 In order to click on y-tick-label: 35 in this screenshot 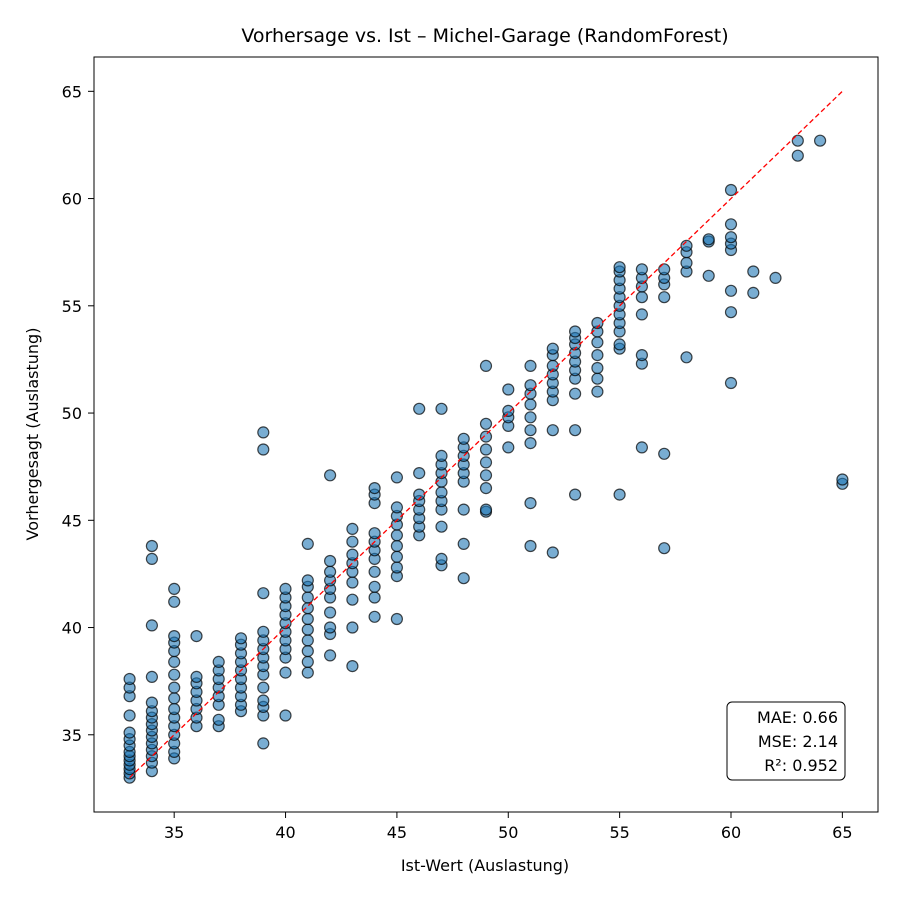, I will do `click(72, 735)`.